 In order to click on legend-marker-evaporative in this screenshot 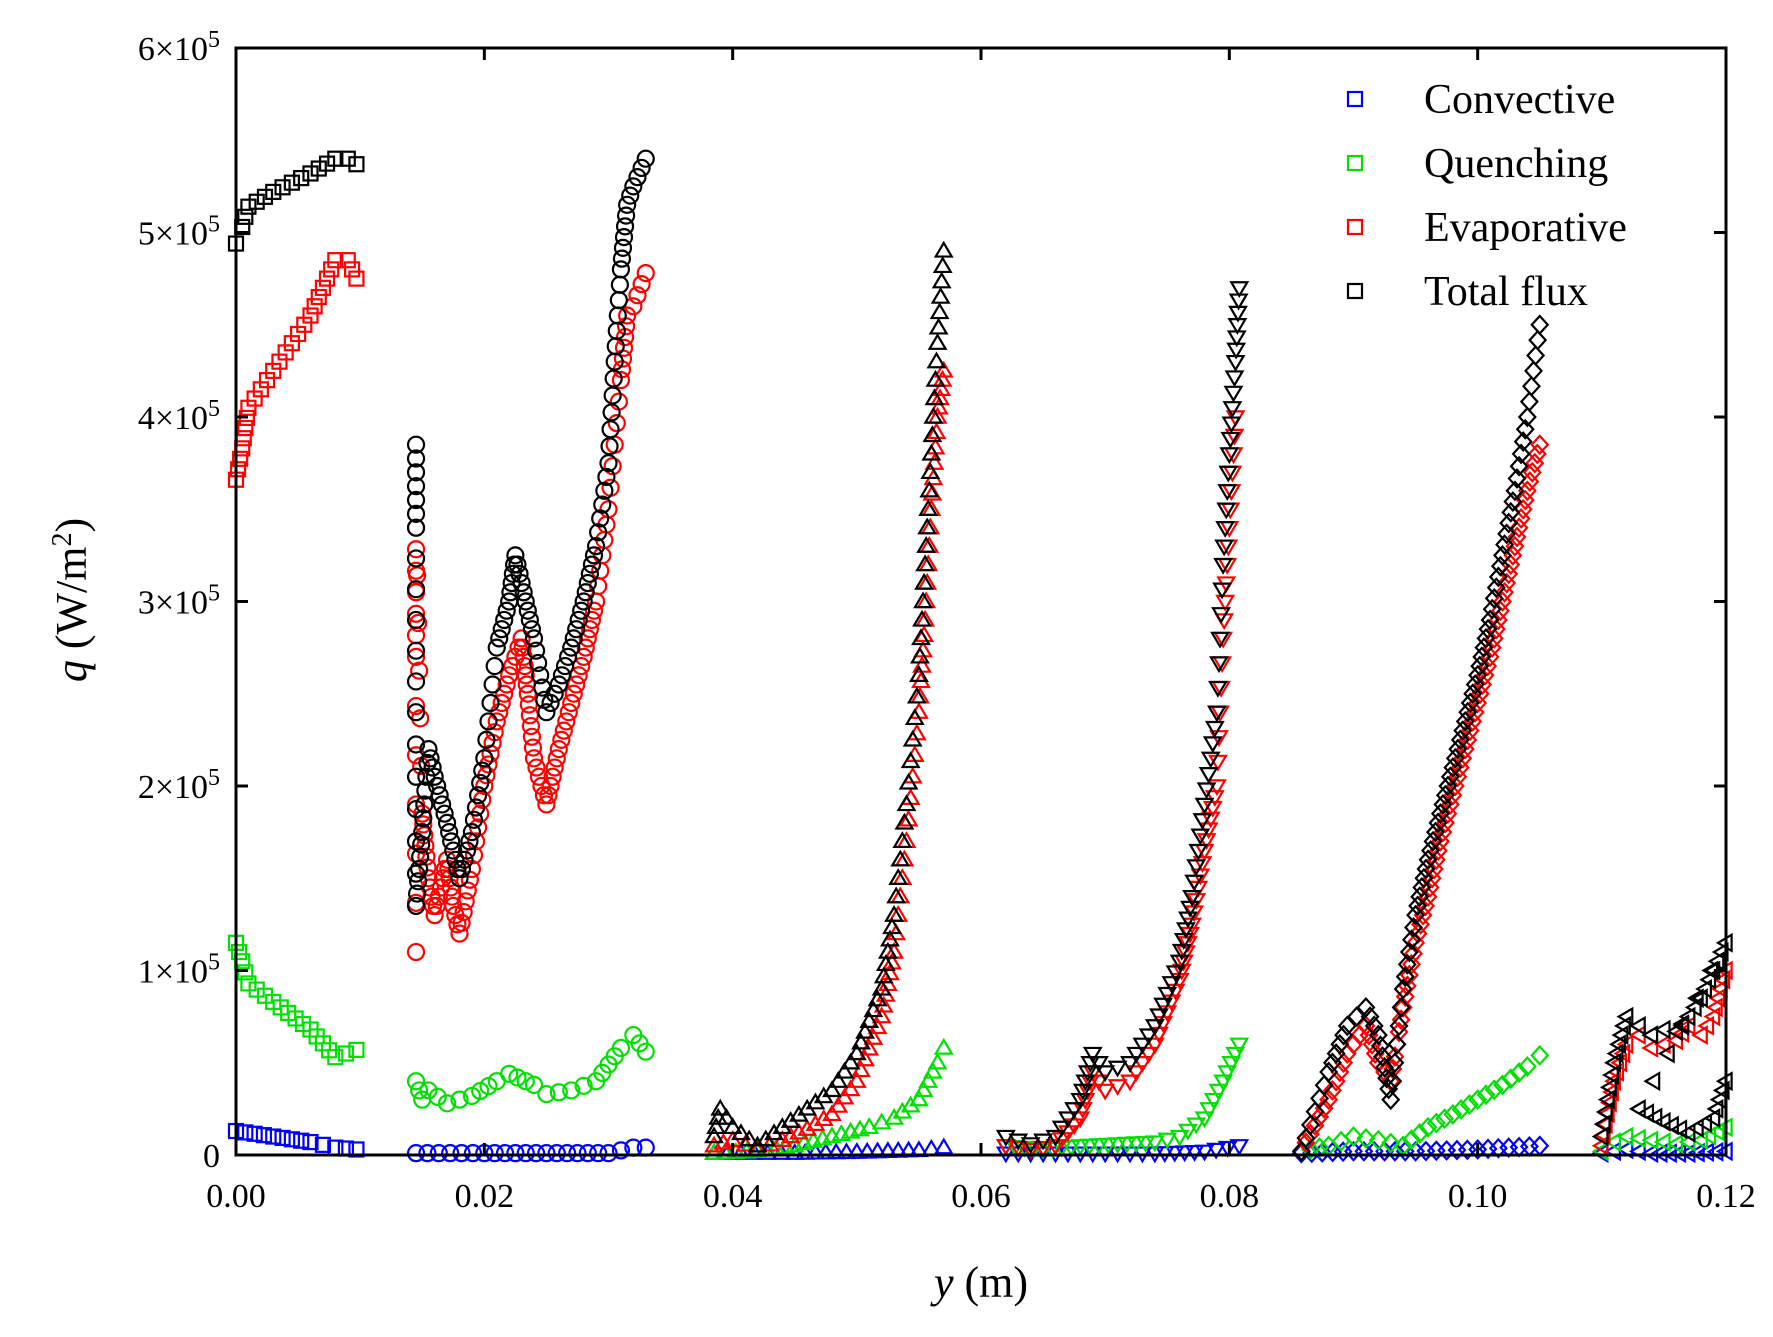, I will do `click(1355, 227)`.